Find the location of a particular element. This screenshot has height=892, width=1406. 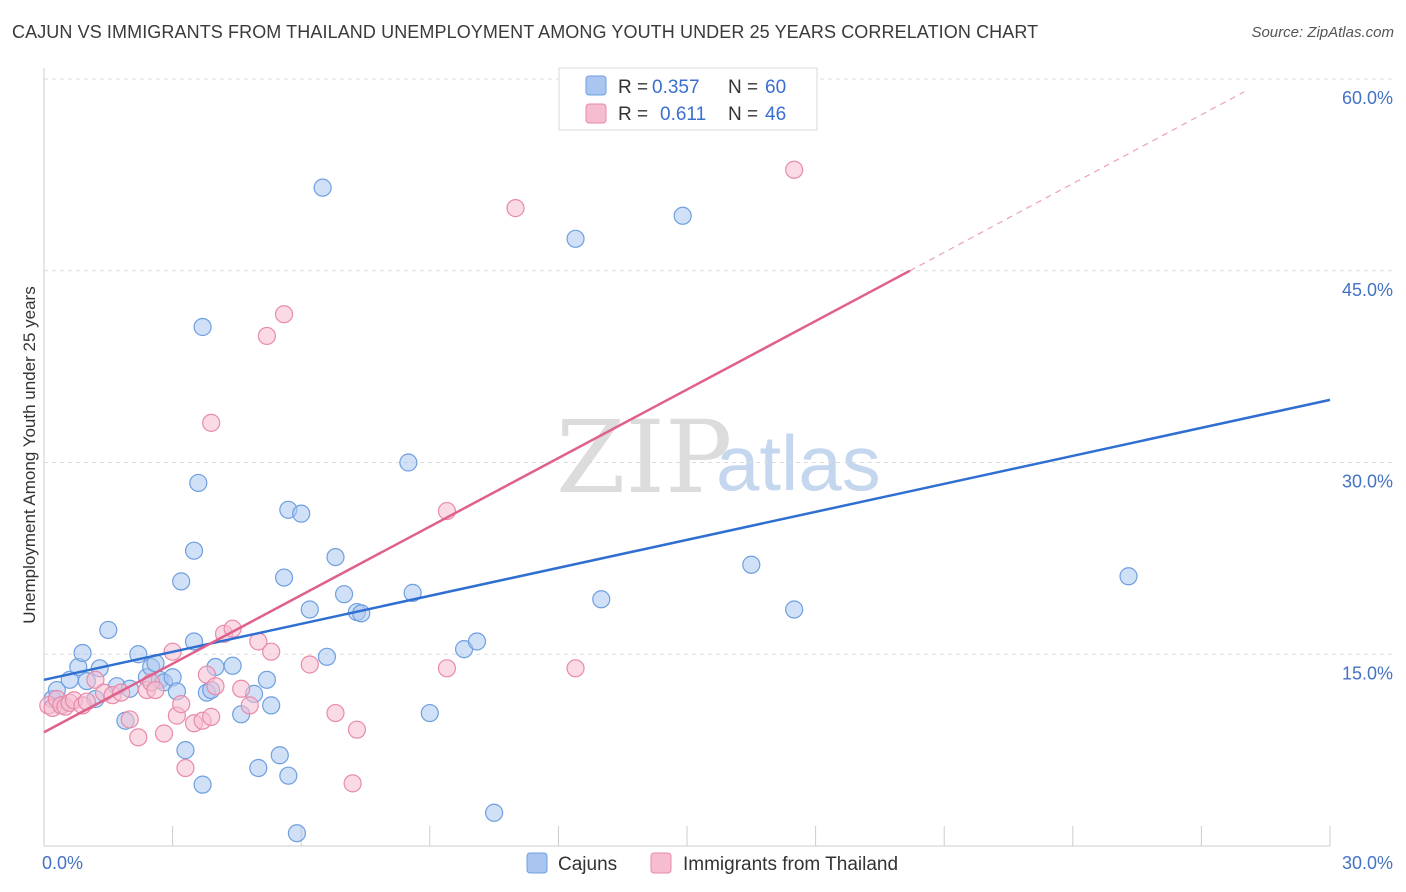

y-tick-label-15: 15.0% is located at coordinates (1367, 673).